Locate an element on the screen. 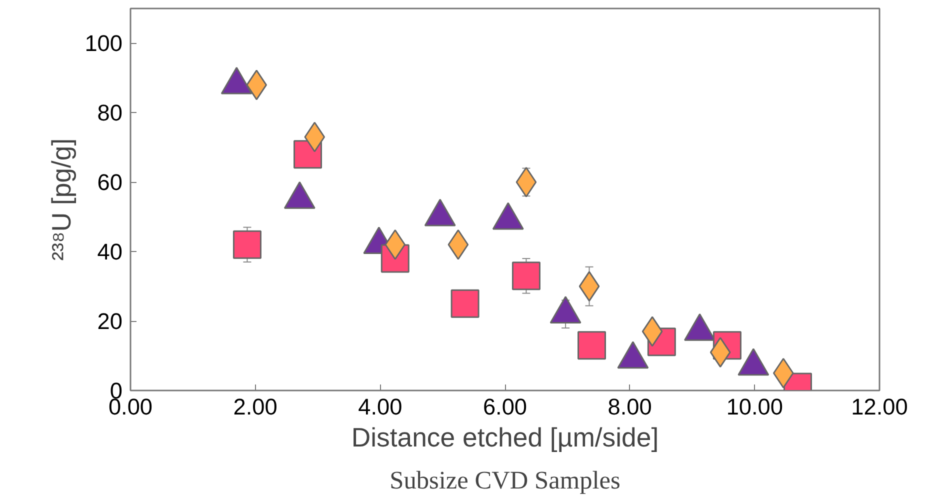 The height and width of the screenshot is (503, 927). y-tick-label: 40 is located at coordinates (109, 251).